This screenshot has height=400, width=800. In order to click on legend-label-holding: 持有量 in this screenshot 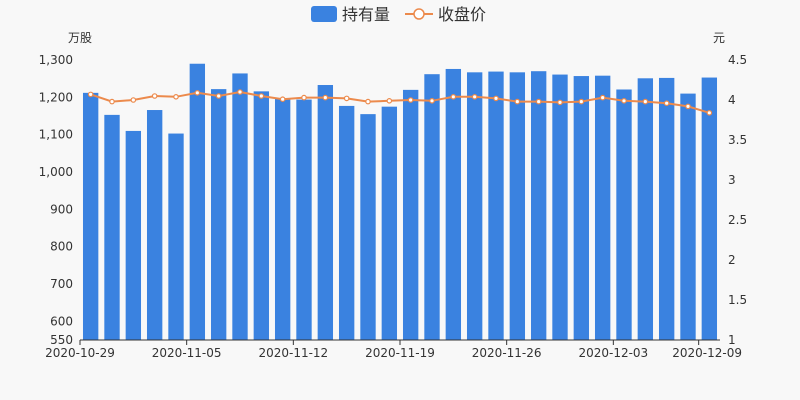, I will do `click(366, 14)`.